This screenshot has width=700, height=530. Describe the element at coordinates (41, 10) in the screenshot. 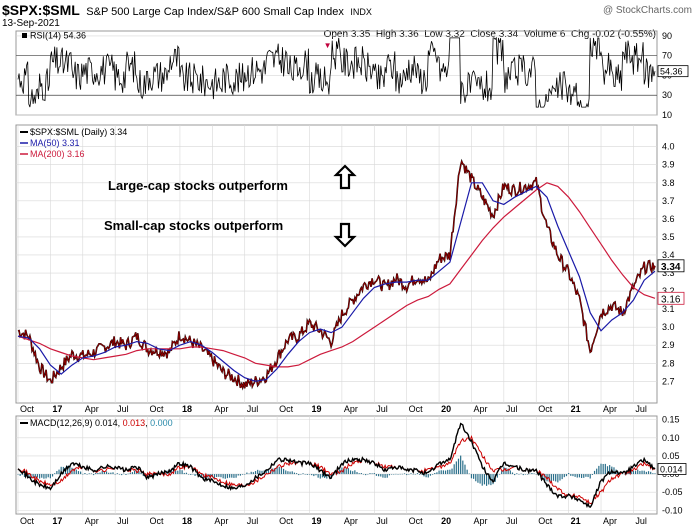

I see `symbol: $SPX:$SML` at that location.